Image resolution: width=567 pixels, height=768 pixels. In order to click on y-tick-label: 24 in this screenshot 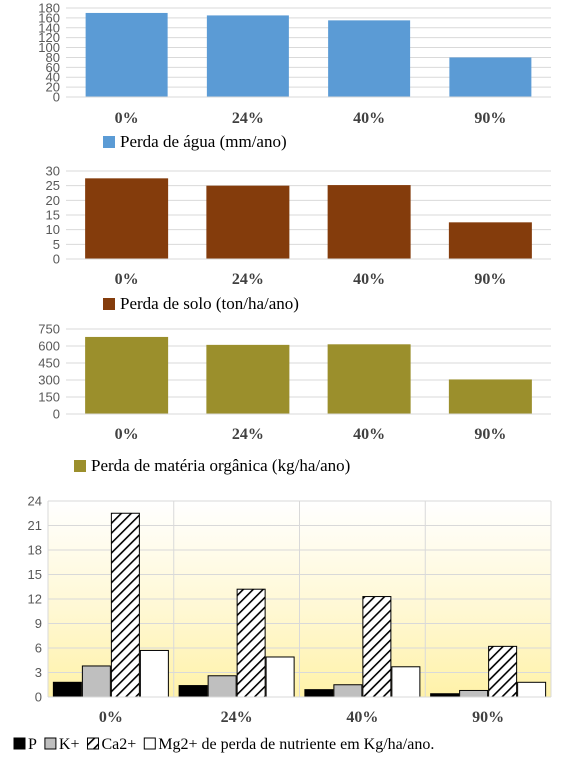, I will do `click(35, 501)`.